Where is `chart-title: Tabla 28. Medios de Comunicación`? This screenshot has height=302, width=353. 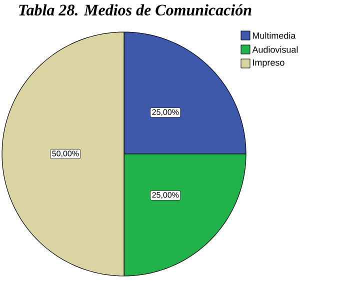
chart-title: Tabla 28. Medios de Comunicación is located at coordinates (135, 10).